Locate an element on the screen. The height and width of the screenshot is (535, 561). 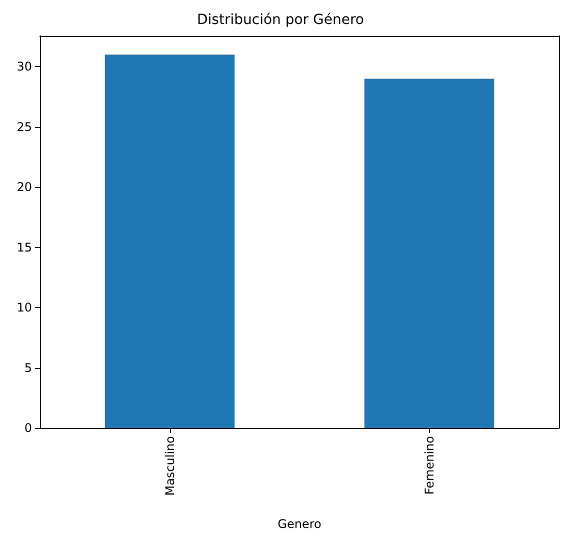
y-tick-label: 0 is located at coordinates (28, 428).